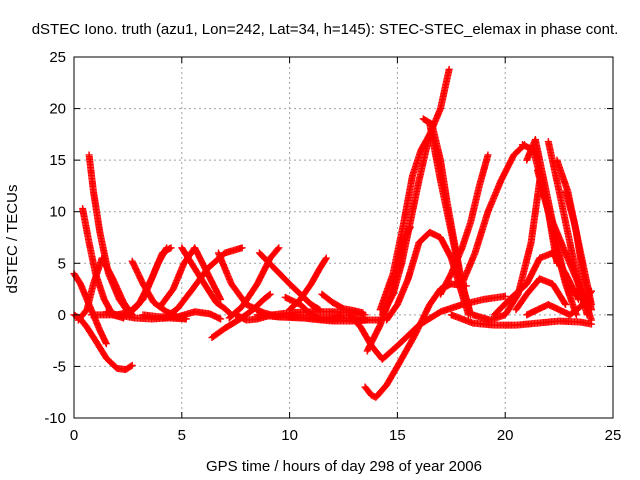 Image resolution: width=640 pixels, height=480 pixels. I want to click on y-tick-label: 20, so click(57, 109).